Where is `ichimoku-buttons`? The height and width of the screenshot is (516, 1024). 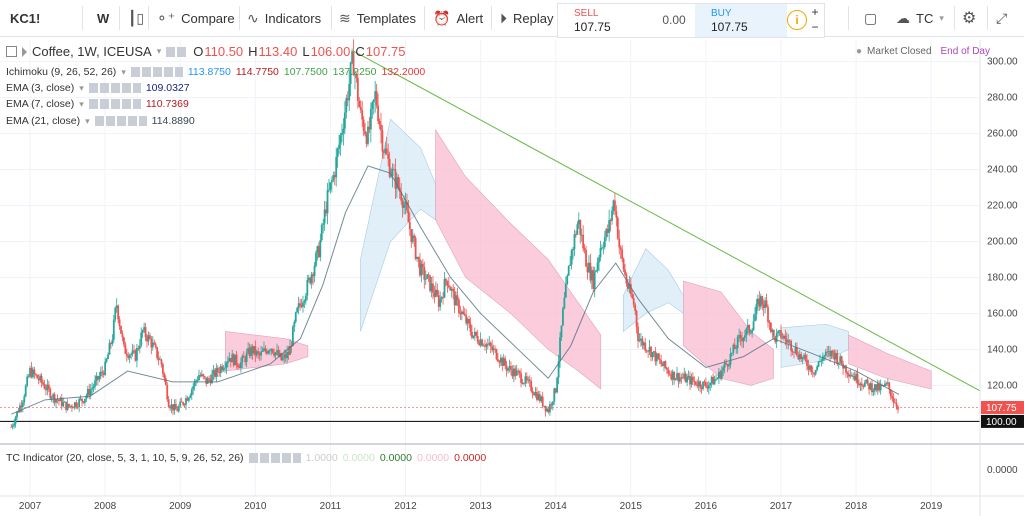 ichimoku-buttons is located at coordinates (156, 72).